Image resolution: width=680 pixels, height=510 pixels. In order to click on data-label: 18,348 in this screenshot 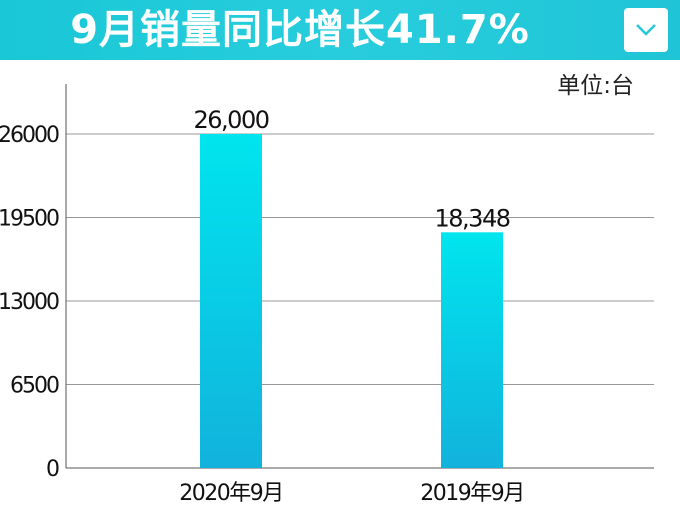, I will do `click(472, 218)`.